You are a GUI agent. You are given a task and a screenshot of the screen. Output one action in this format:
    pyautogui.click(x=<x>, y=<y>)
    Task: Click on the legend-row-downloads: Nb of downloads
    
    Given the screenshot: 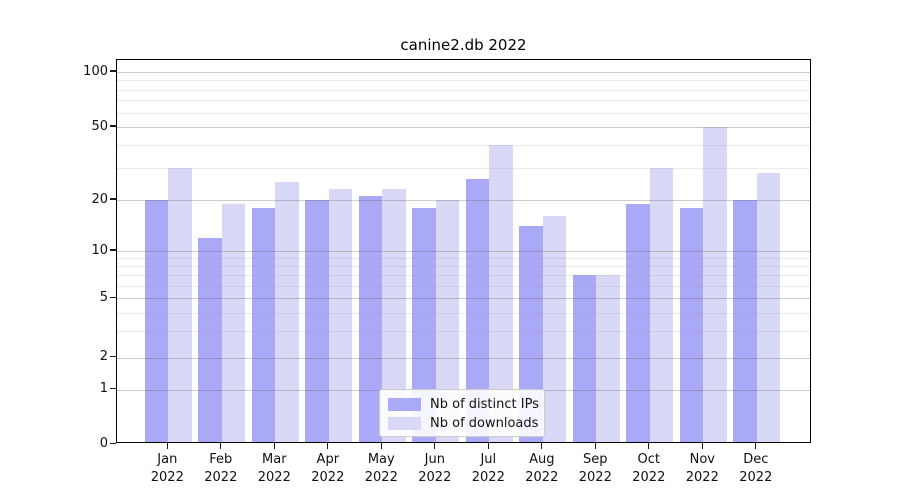 What is the action you would take?
    pyautogui.click(x=463, y=423)
    